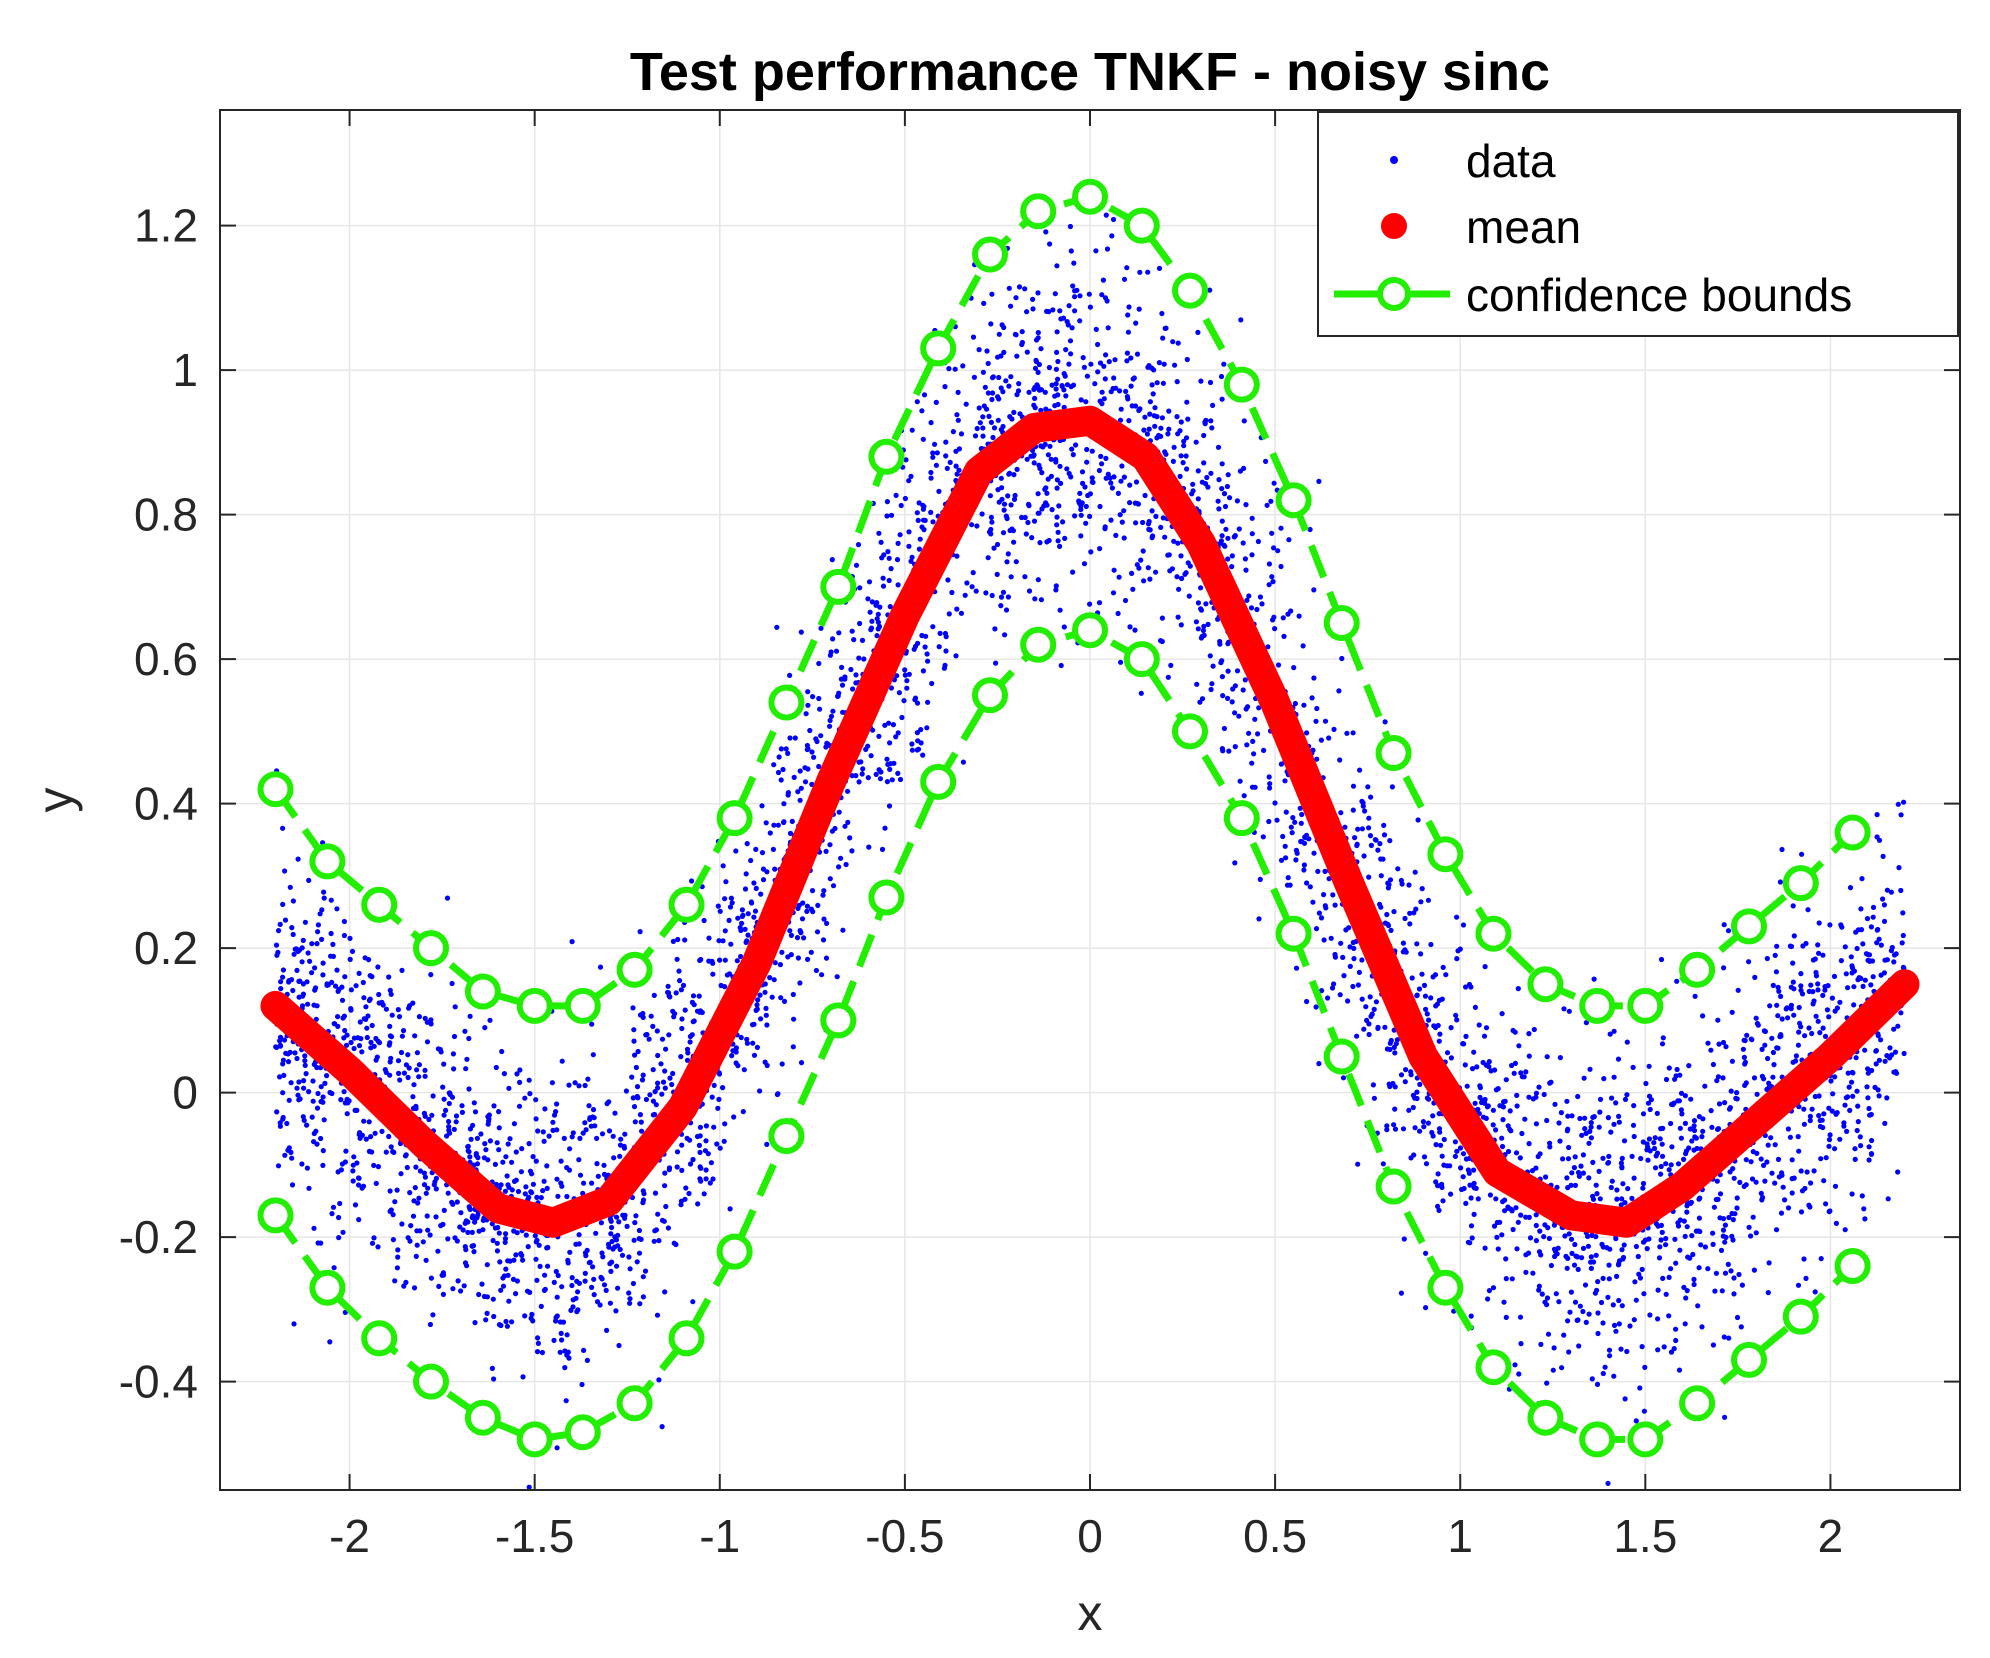 The image size is (1990, 1658). I want to click on lower-bound-marker, so click(1241, 818).